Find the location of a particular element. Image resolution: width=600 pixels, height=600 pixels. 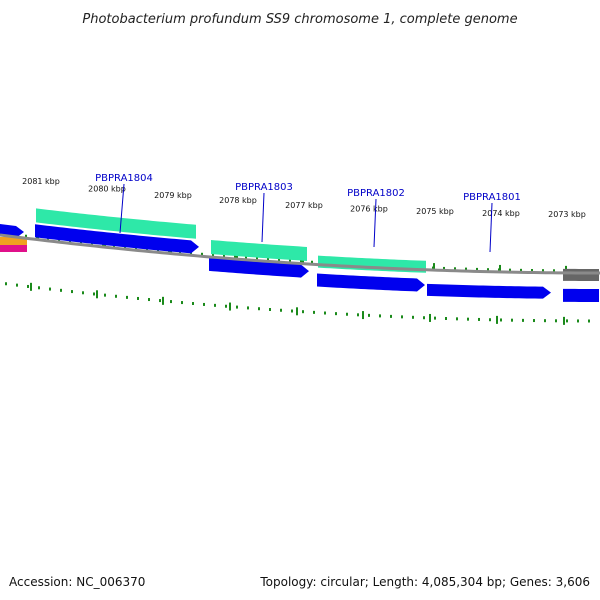

edge-feature-magenta is located at coordinates (13, 248).